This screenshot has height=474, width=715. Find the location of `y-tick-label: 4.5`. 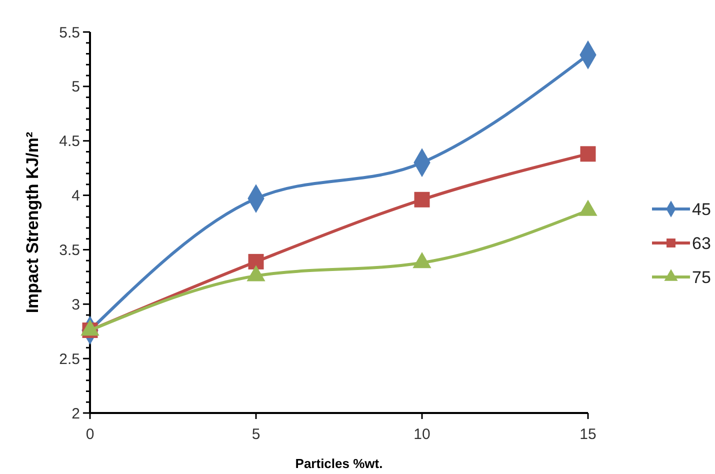

y-tick-label: 4.5 is located at coordinates (69, 141).